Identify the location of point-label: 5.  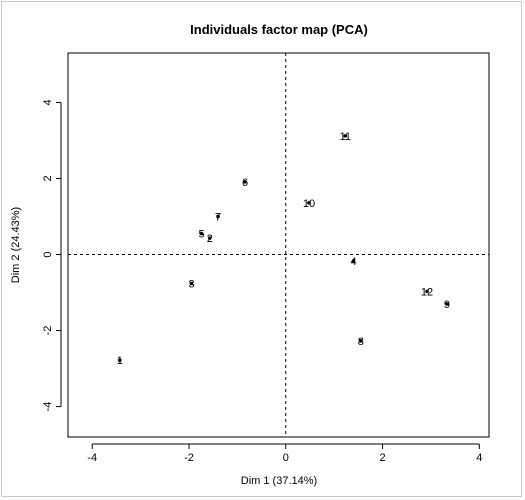
(201, 235).